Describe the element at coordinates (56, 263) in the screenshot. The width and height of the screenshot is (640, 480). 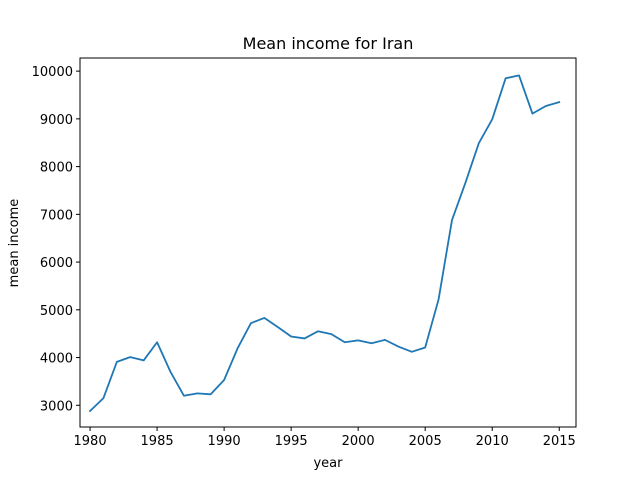
I see `y-tick-label: 6000` at that location.